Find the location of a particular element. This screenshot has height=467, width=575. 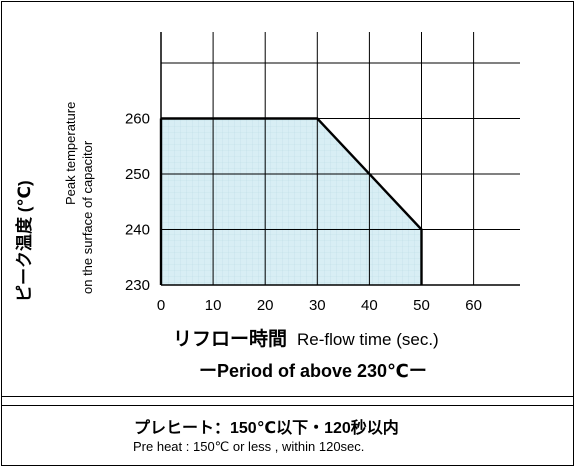

y-axis-title-en-line1: Peak temperature is located at coordinates (70, 153).